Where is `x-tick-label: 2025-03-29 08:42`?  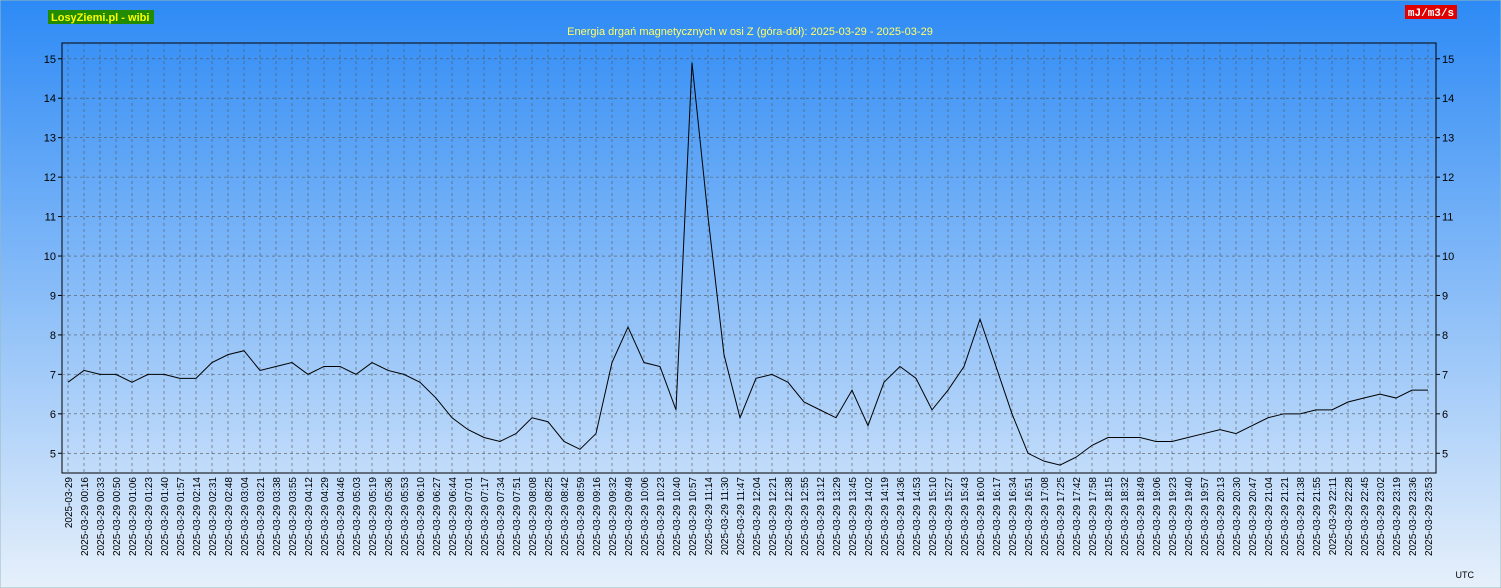 x-tick-label: 2025-03-29 08:42 is located at coordinates (565, 516).